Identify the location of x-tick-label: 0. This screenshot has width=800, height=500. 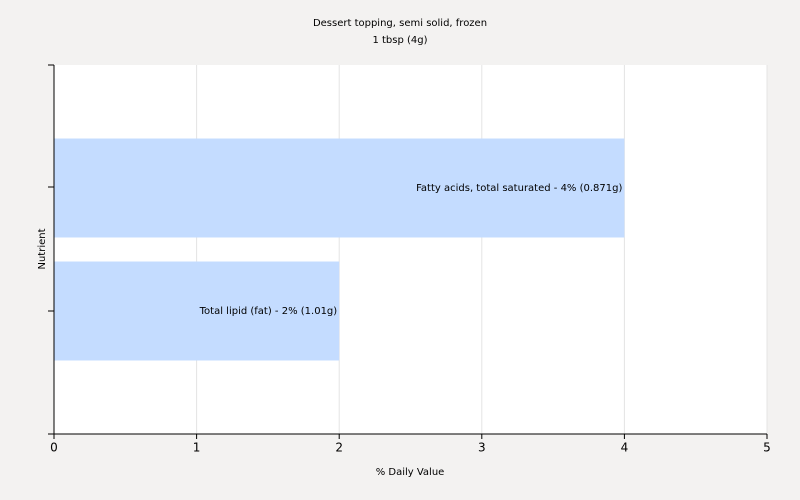
(54, 448).